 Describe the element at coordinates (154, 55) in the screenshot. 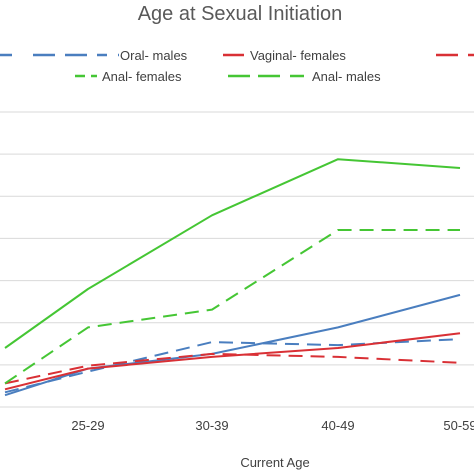

I see `legend-label-oral-males: Oral- males` at that location.